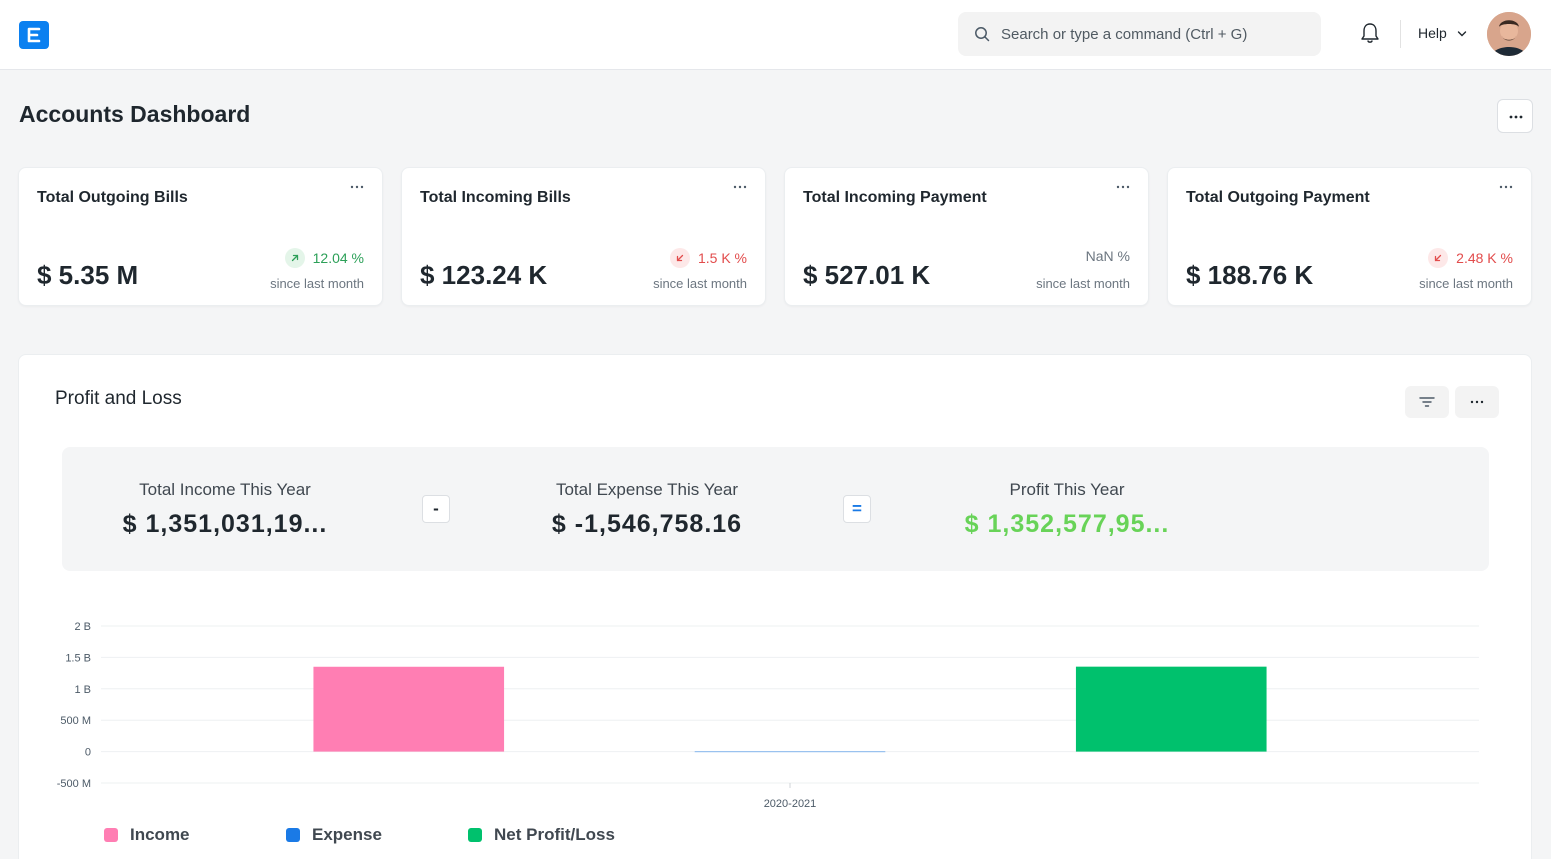 This screenshot has height=859, width=1551. I want to click on expense-label: Total Expense This Year, so click(647, 489).